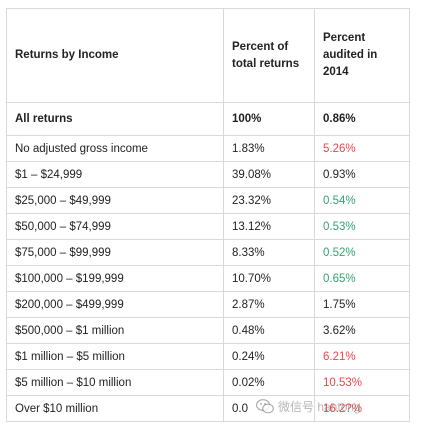 The width and height of the screenshot is (428, 433). What do you see at coordinates (115, 200) in the screenshot?
I see `row-label: $25,000 – $49,999` at bounding box center [115, 200].